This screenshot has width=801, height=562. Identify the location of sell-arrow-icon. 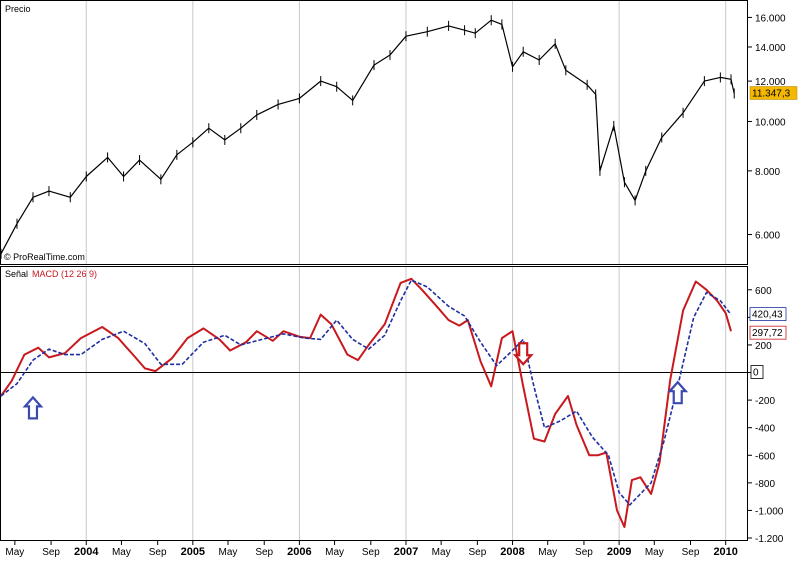
(523, 354).